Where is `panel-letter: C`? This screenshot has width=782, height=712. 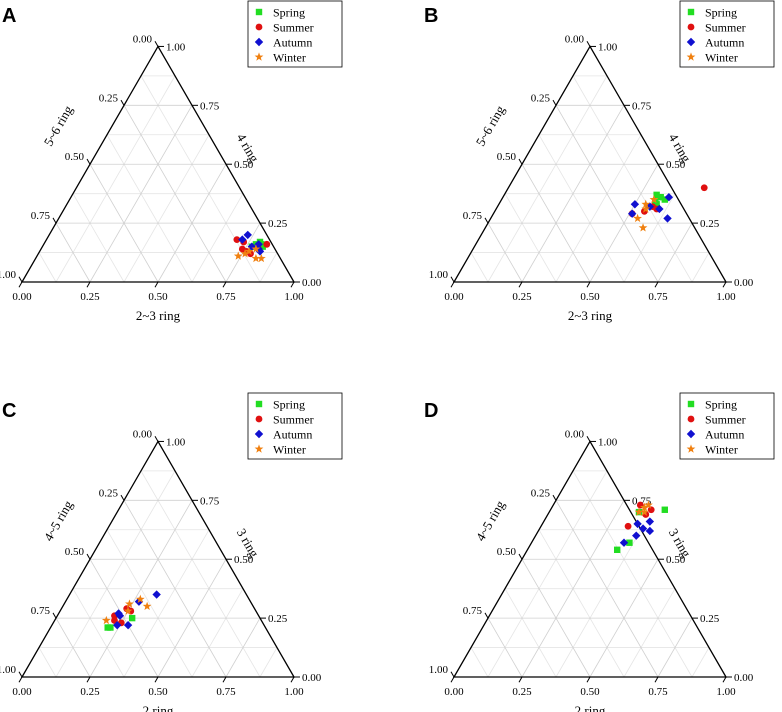 panel-letter: C is located at coordinates (9, 411).